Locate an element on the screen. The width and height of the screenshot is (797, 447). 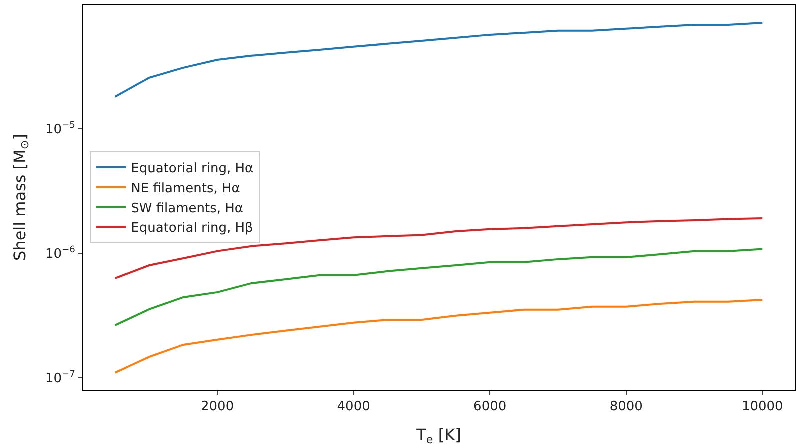
x-tick-label: 8000 is located at coordinates (626, 407).